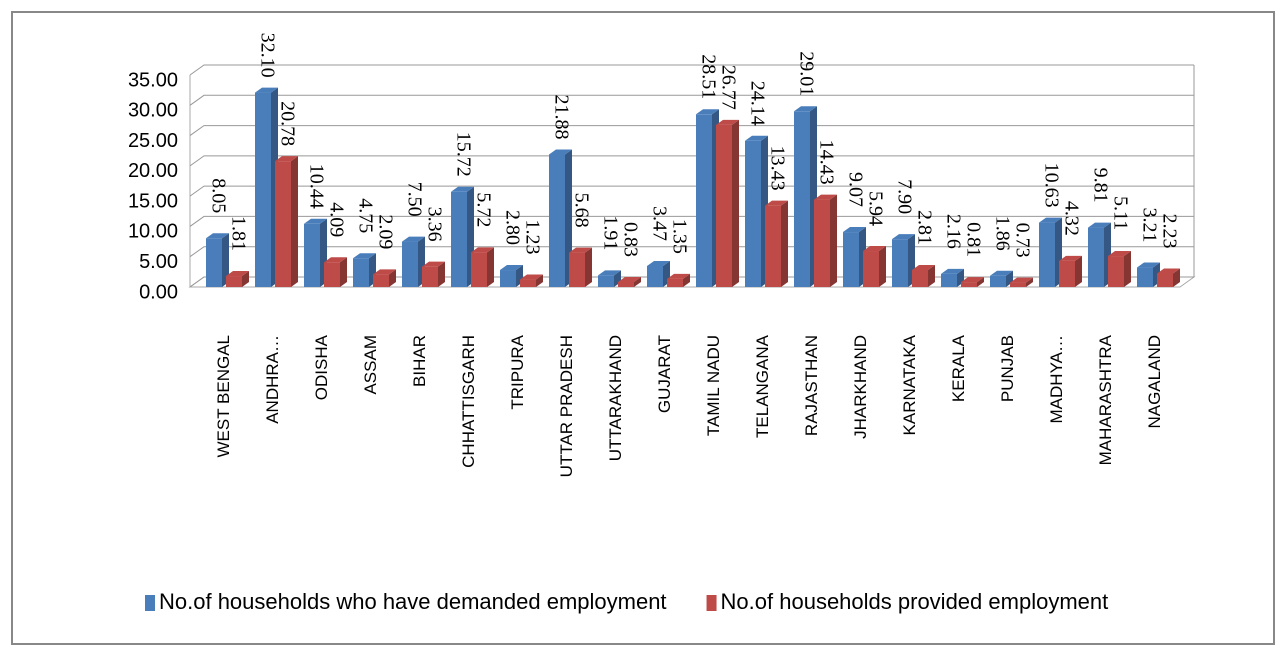  What do you see at coordinates (826, 162) in the screenshot?
I see `value-label: 14.43` at bounding box center [826, 162].